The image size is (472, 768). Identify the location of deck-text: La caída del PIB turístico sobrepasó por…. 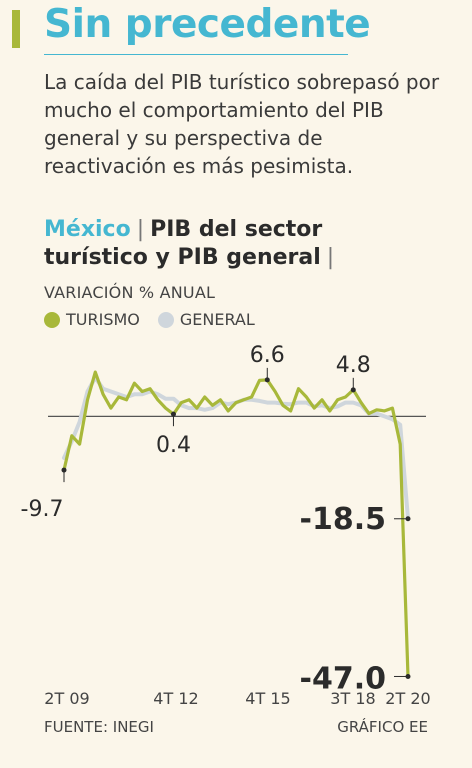
(242, 124).